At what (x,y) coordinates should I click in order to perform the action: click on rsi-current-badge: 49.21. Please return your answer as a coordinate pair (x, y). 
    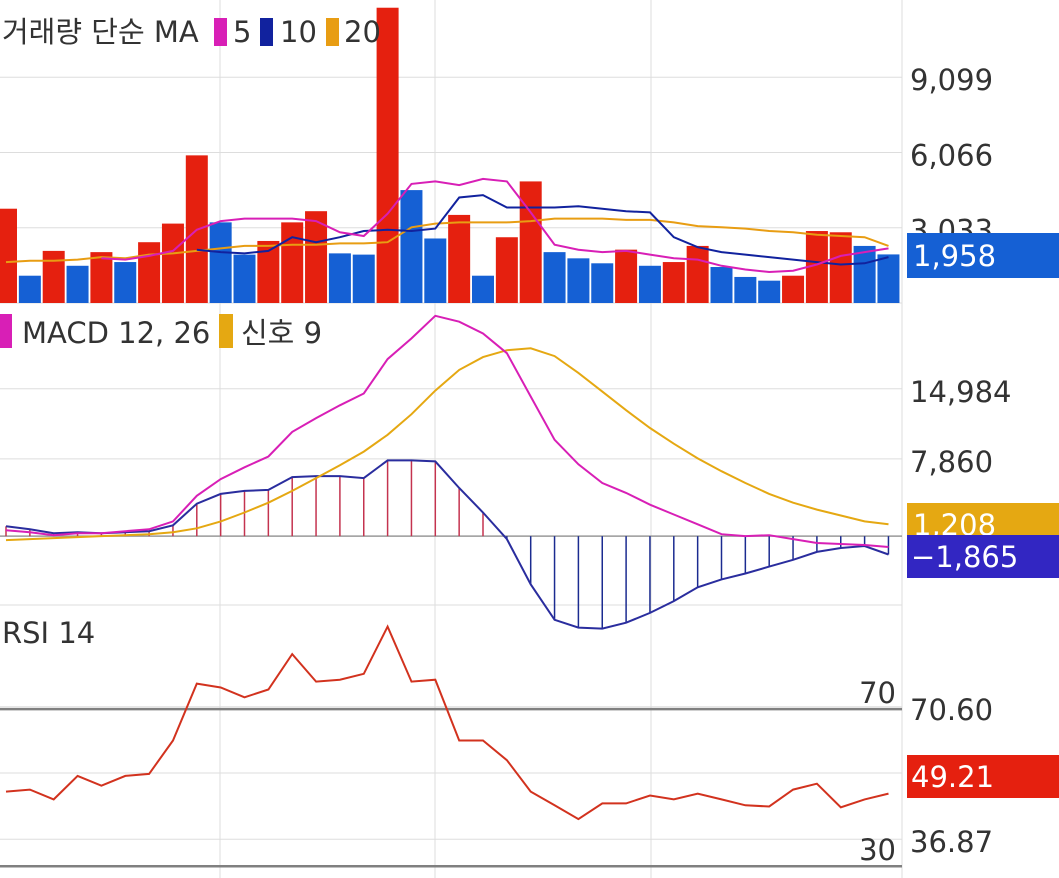
    Looking at the image, I should click on (983, 776).